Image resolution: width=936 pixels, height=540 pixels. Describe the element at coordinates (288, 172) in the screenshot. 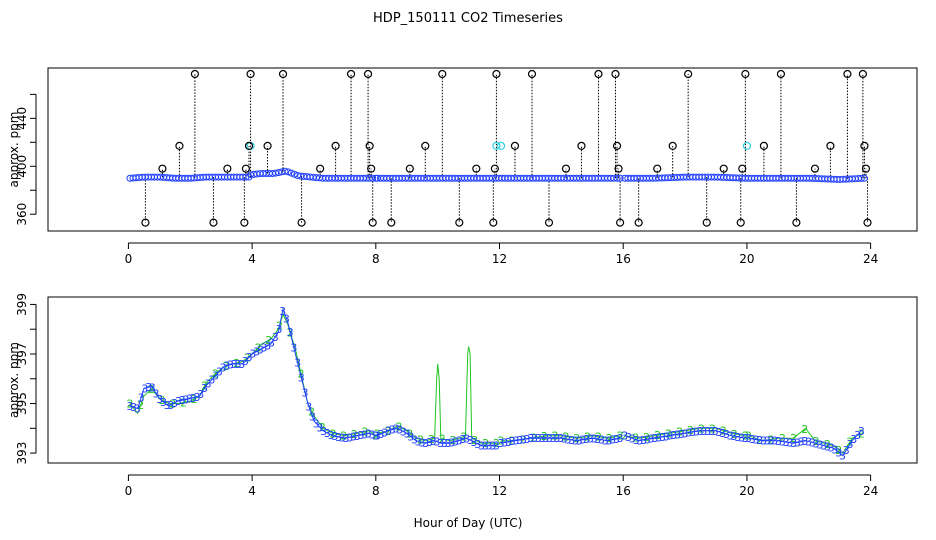

I see `baseline-point` at that location.